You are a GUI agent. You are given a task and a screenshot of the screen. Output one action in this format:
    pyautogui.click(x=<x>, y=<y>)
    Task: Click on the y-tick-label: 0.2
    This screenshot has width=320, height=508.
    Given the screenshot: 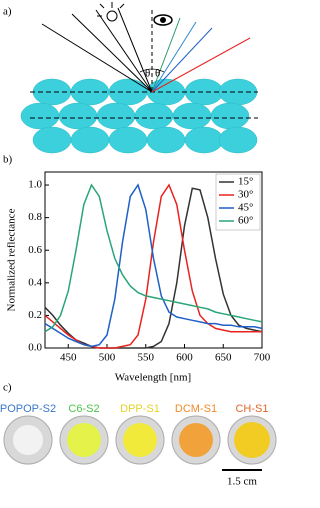 What is the action you would take?
    pyautogui.click(x=35, y=315)
    